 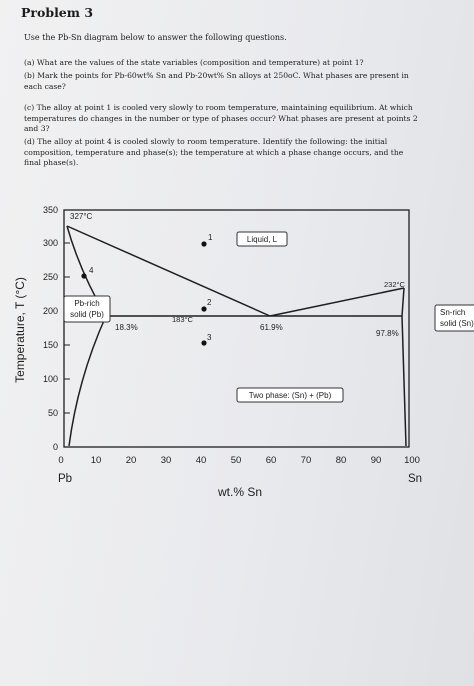 I want to click on x-tick-label: 60, so click(x=271, y=460).